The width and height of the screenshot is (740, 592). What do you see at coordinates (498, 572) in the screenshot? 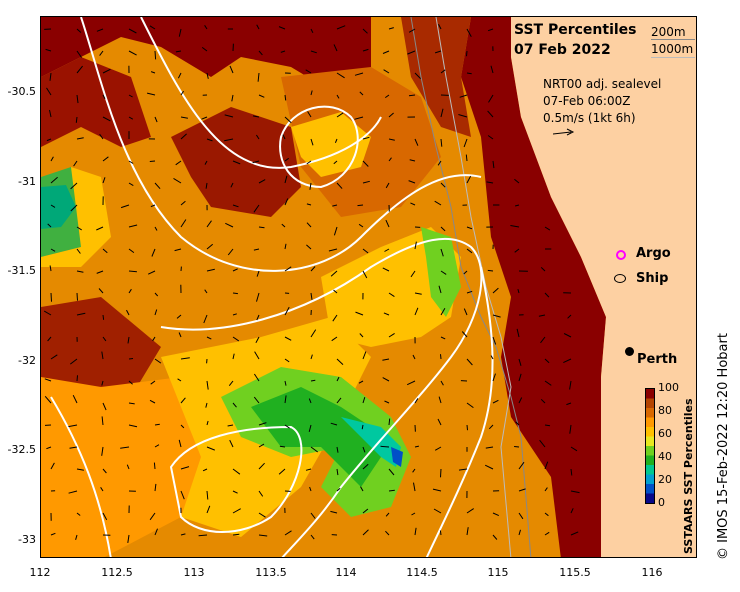
I see `x-tick-label: 115` at bounding box center [498, 572].